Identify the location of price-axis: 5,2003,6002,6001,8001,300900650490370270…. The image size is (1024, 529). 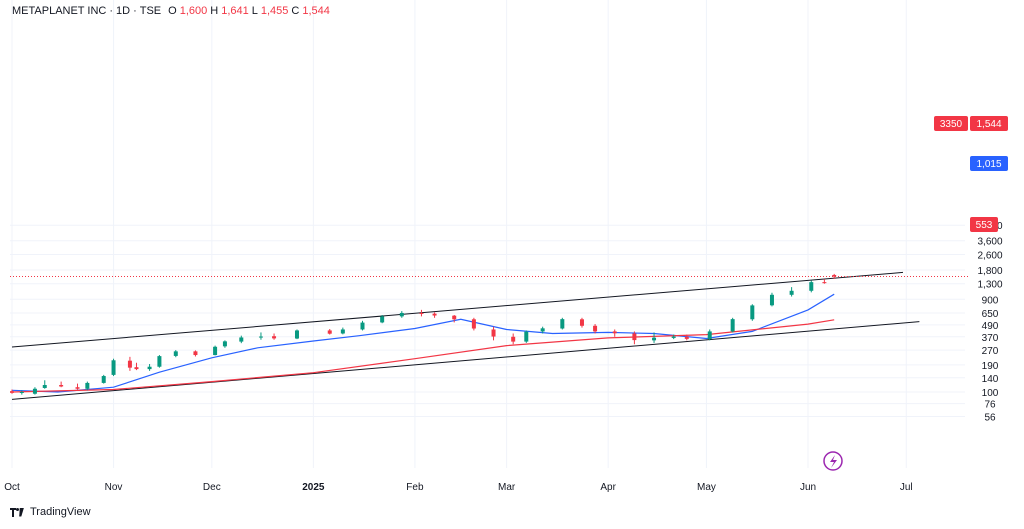
(989, 322).